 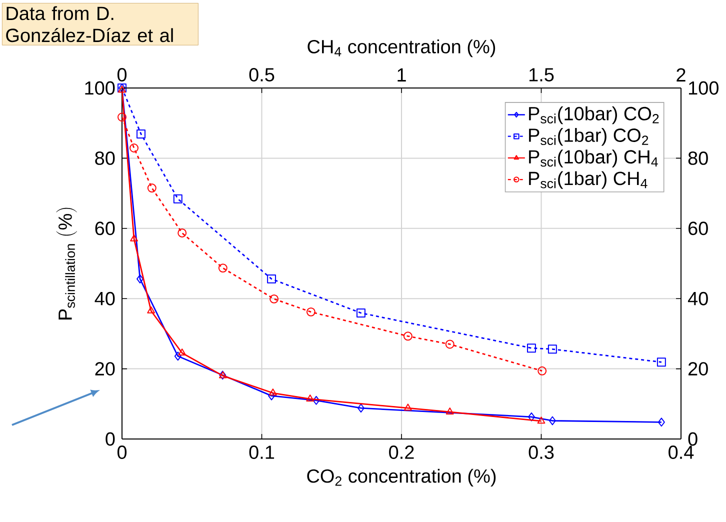 What do you see at coordinates (261, 452) in the screenshot?
I see `x-tick-label: 0.1` at bounding box center [261, 452].